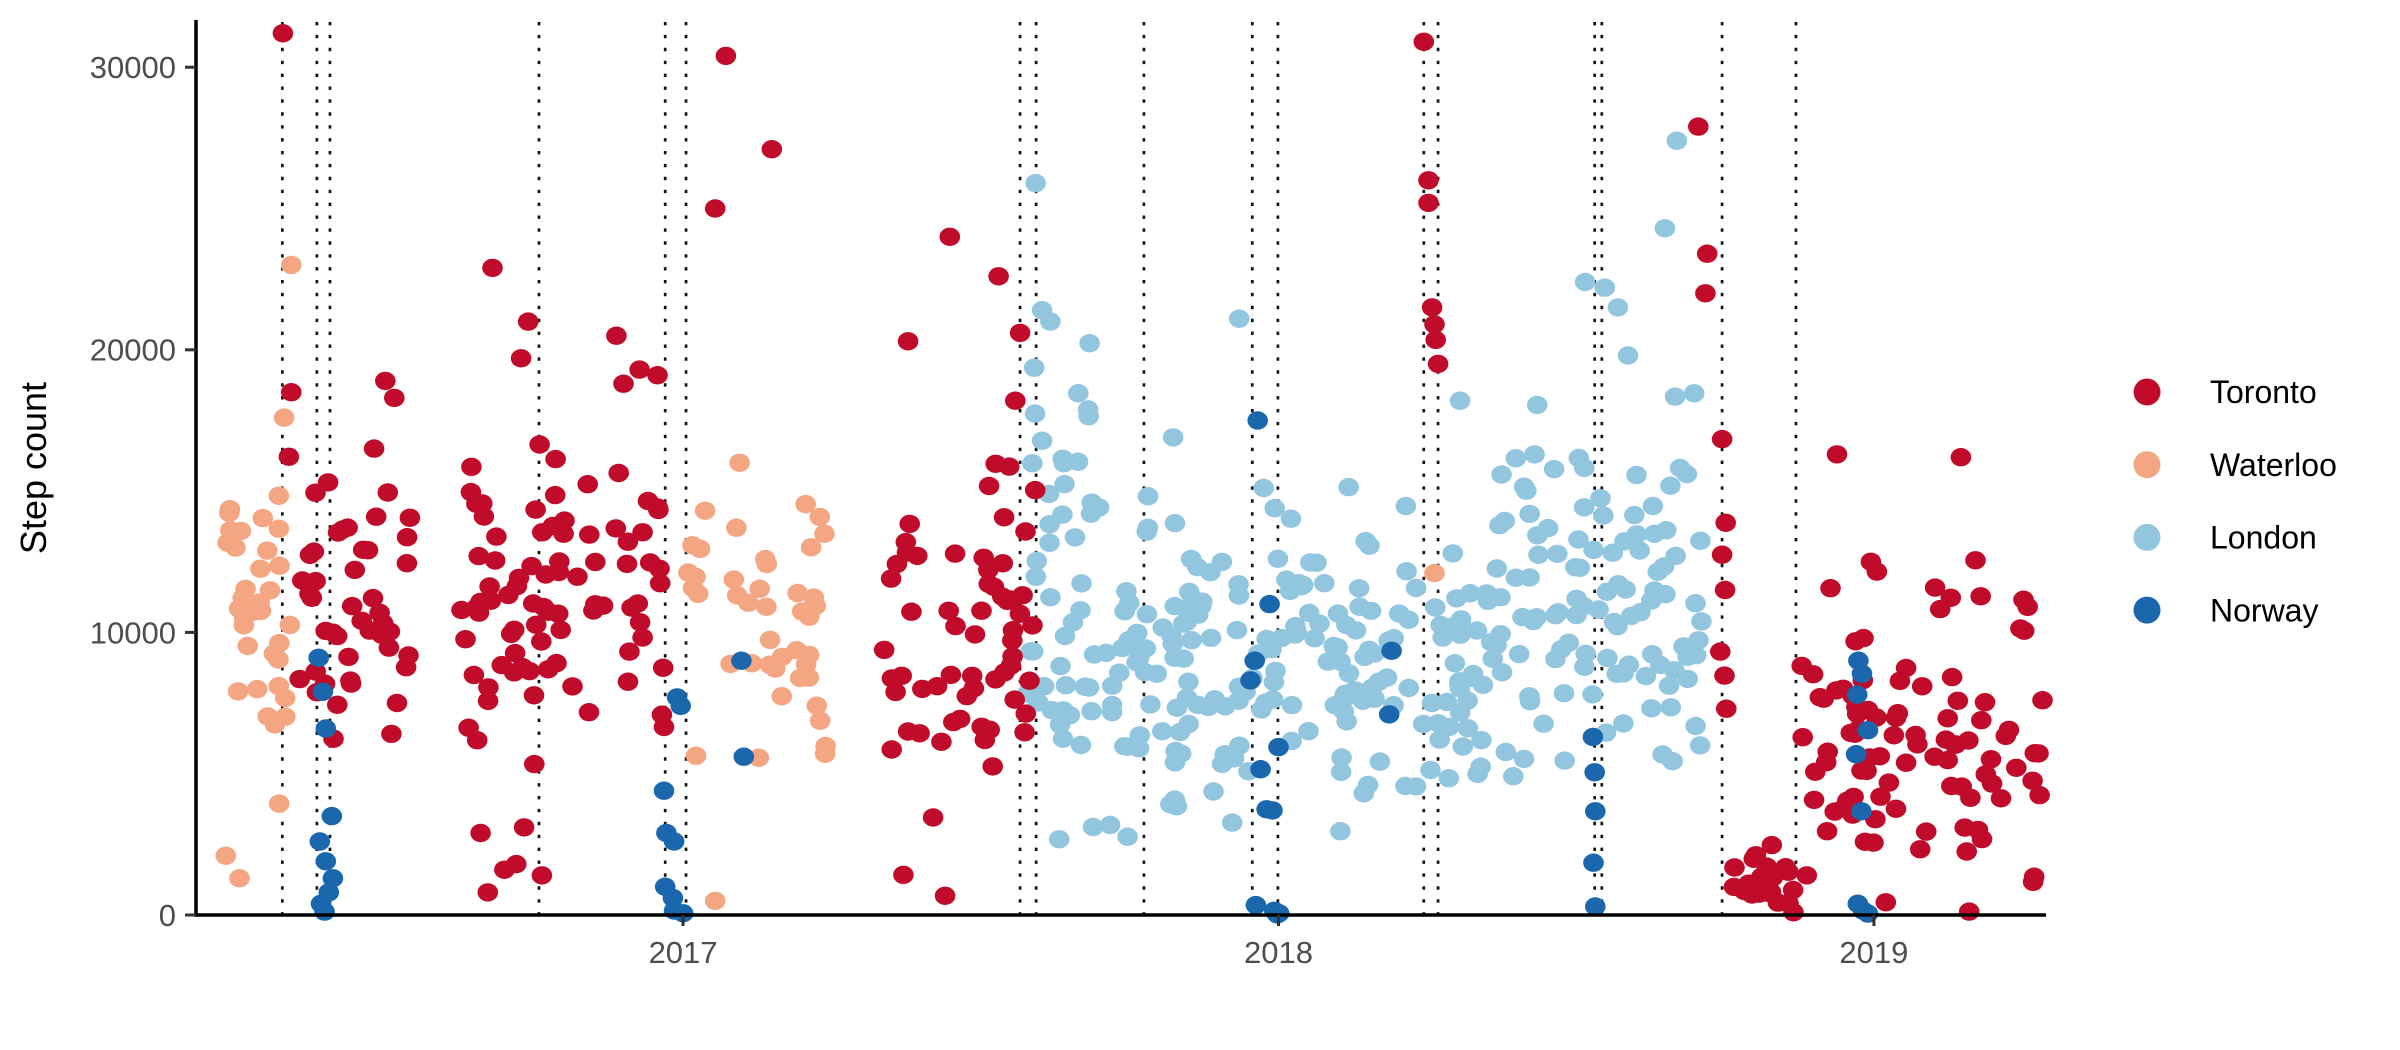 The image size is (2400, 1050). Describe the element at coordinates (33, 468) in the screenshot. I see `y-axis-title: Step count` at that location.